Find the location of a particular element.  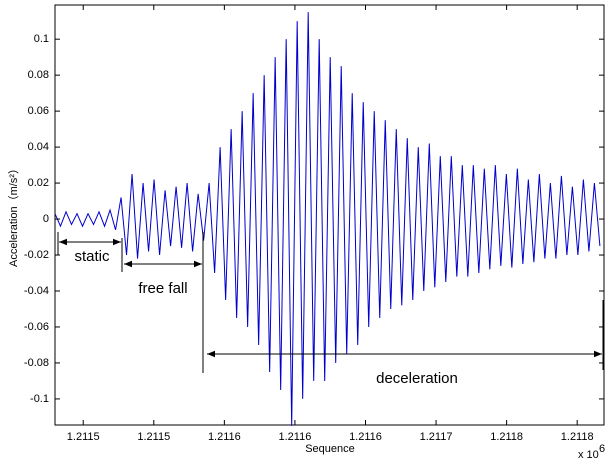

x-axis-label: Sequence is located at coordinates (330, 449).